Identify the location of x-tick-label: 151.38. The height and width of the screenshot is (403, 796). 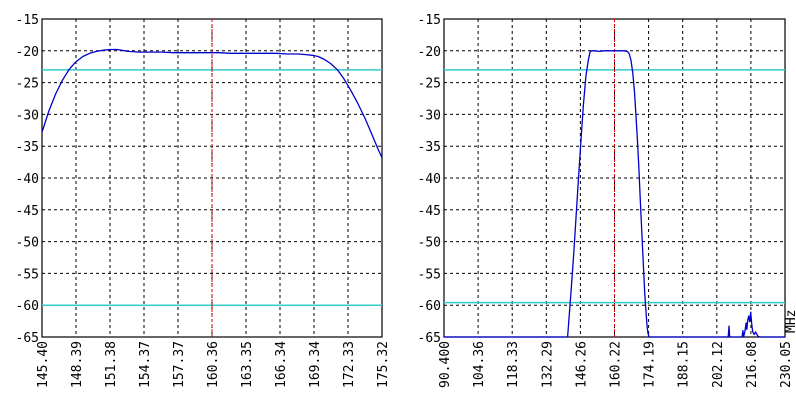
(111, 364).